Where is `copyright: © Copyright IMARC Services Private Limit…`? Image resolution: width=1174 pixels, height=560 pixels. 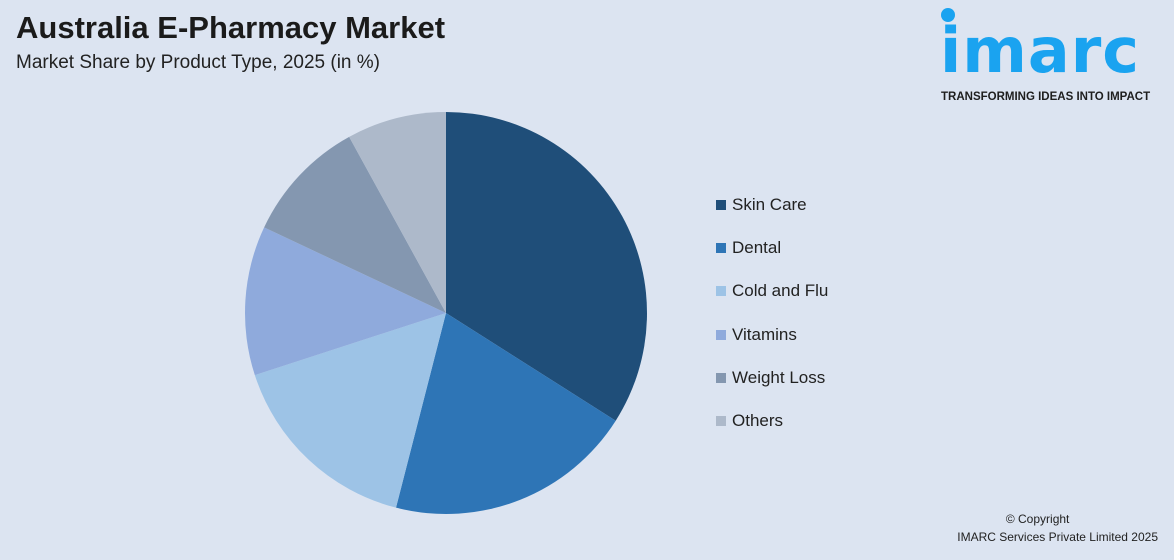 copyright: © Copyright IMARC Services Private Limit… is located at coordinates (1057, 528).